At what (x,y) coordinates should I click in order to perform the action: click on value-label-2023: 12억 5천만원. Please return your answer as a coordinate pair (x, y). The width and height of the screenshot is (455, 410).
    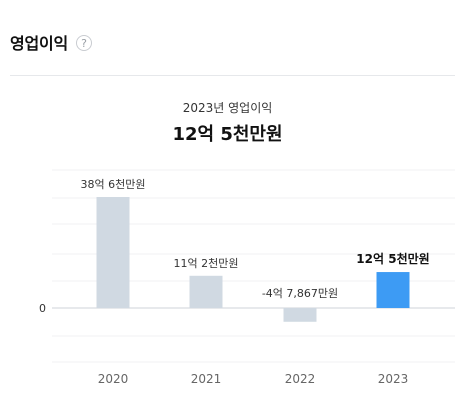
    Looking at the image, I should click on (392, 258).